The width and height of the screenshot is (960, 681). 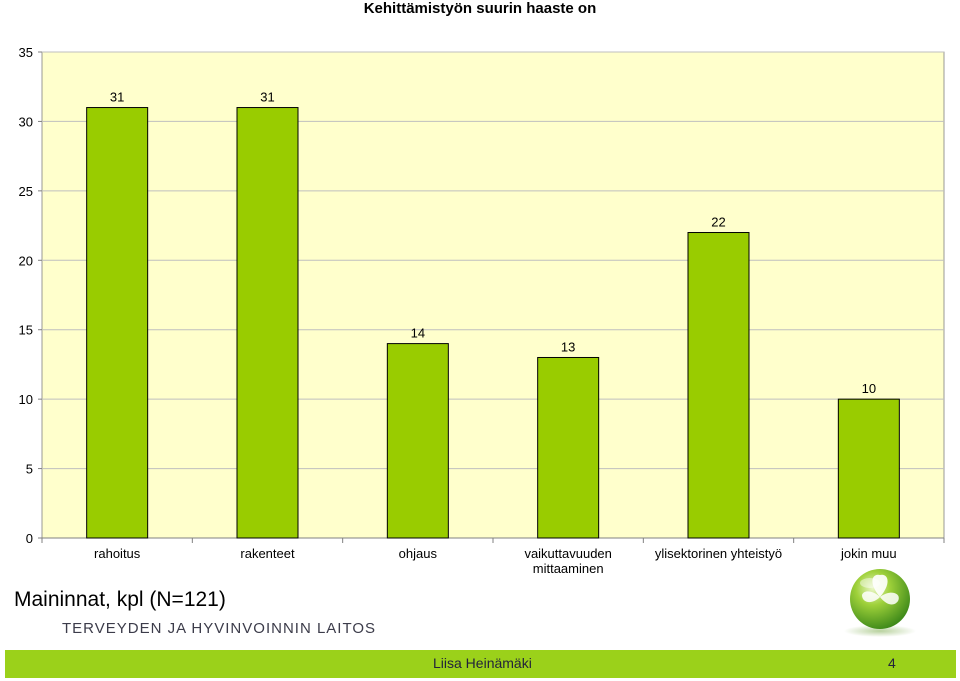 I want to click on x-tick-label: ylisektorinen yhteistyö, so click(x=718, y=553).